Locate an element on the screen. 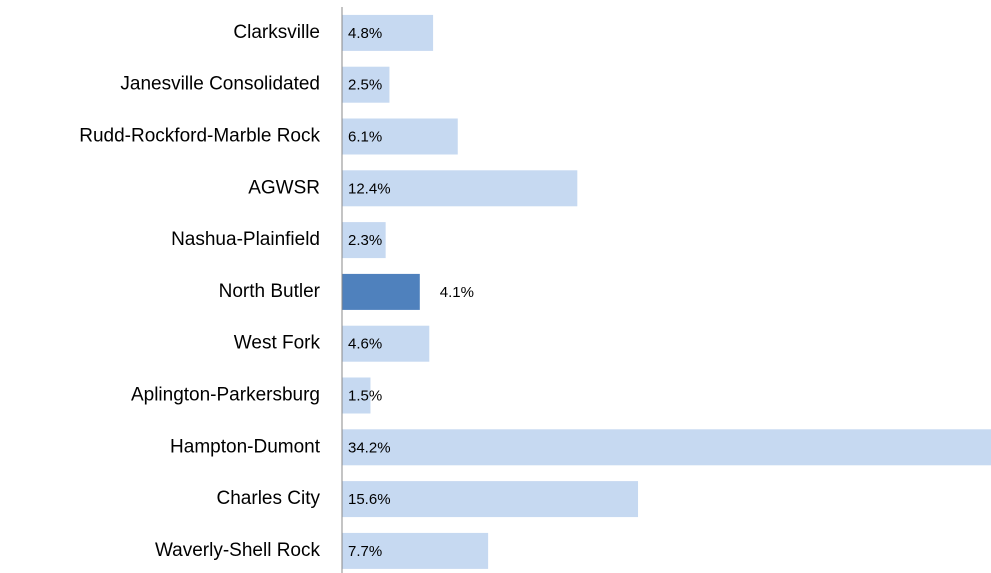  category-label: Charles City is located at coordinates (269, 498).